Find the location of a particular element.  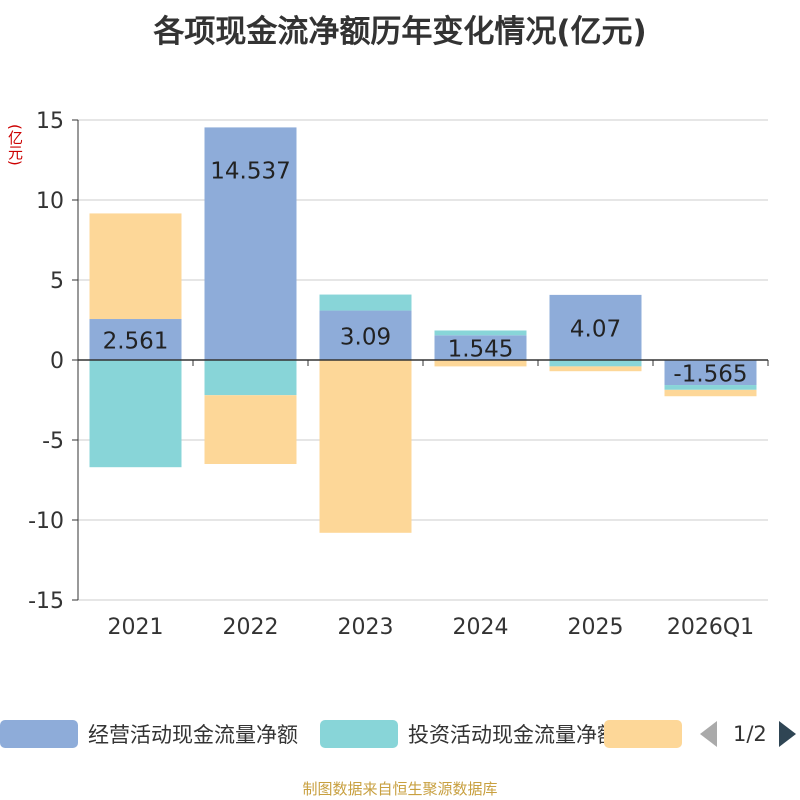

bar-series1-2026Q1 is located at coordinates (710, 387).